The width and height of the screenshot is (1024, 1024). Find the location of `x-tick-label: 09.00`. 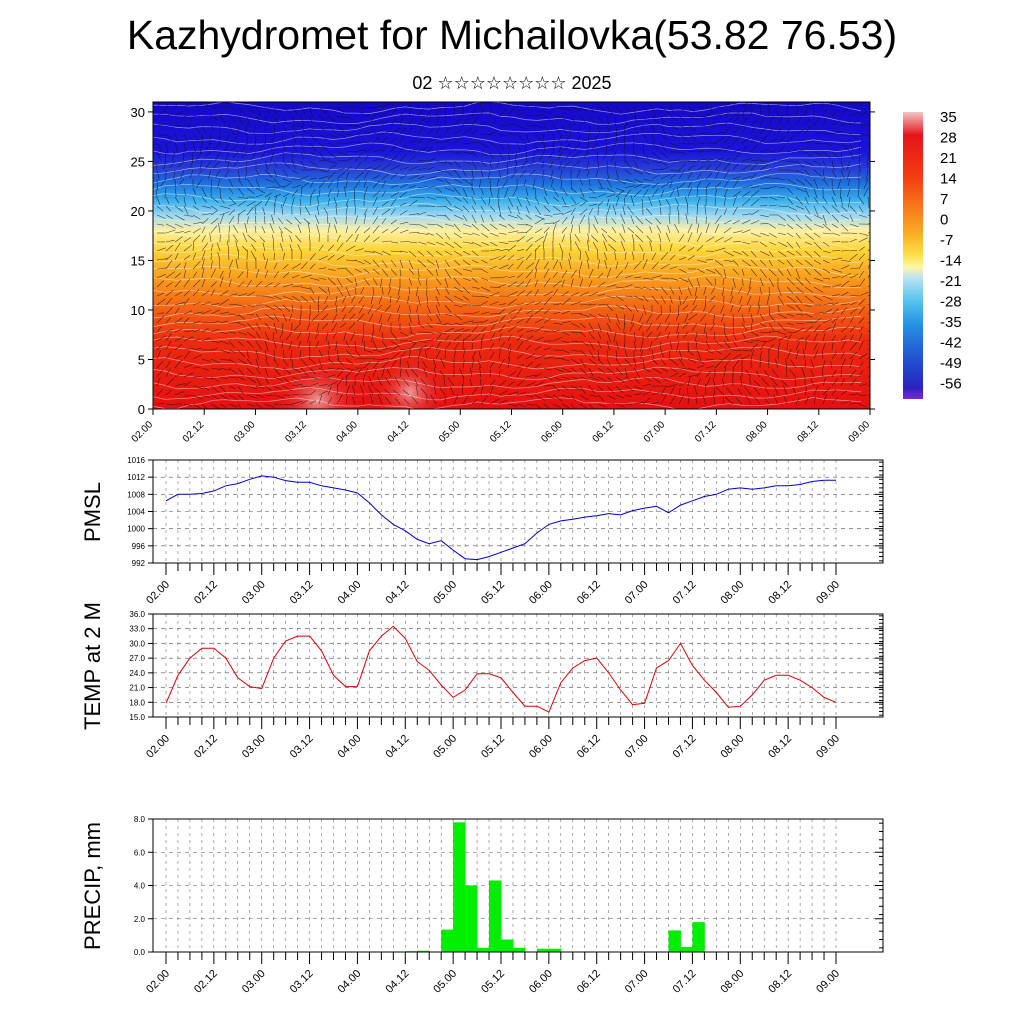

x-tick-label: 09.00 is located at coordinates (828, 747).